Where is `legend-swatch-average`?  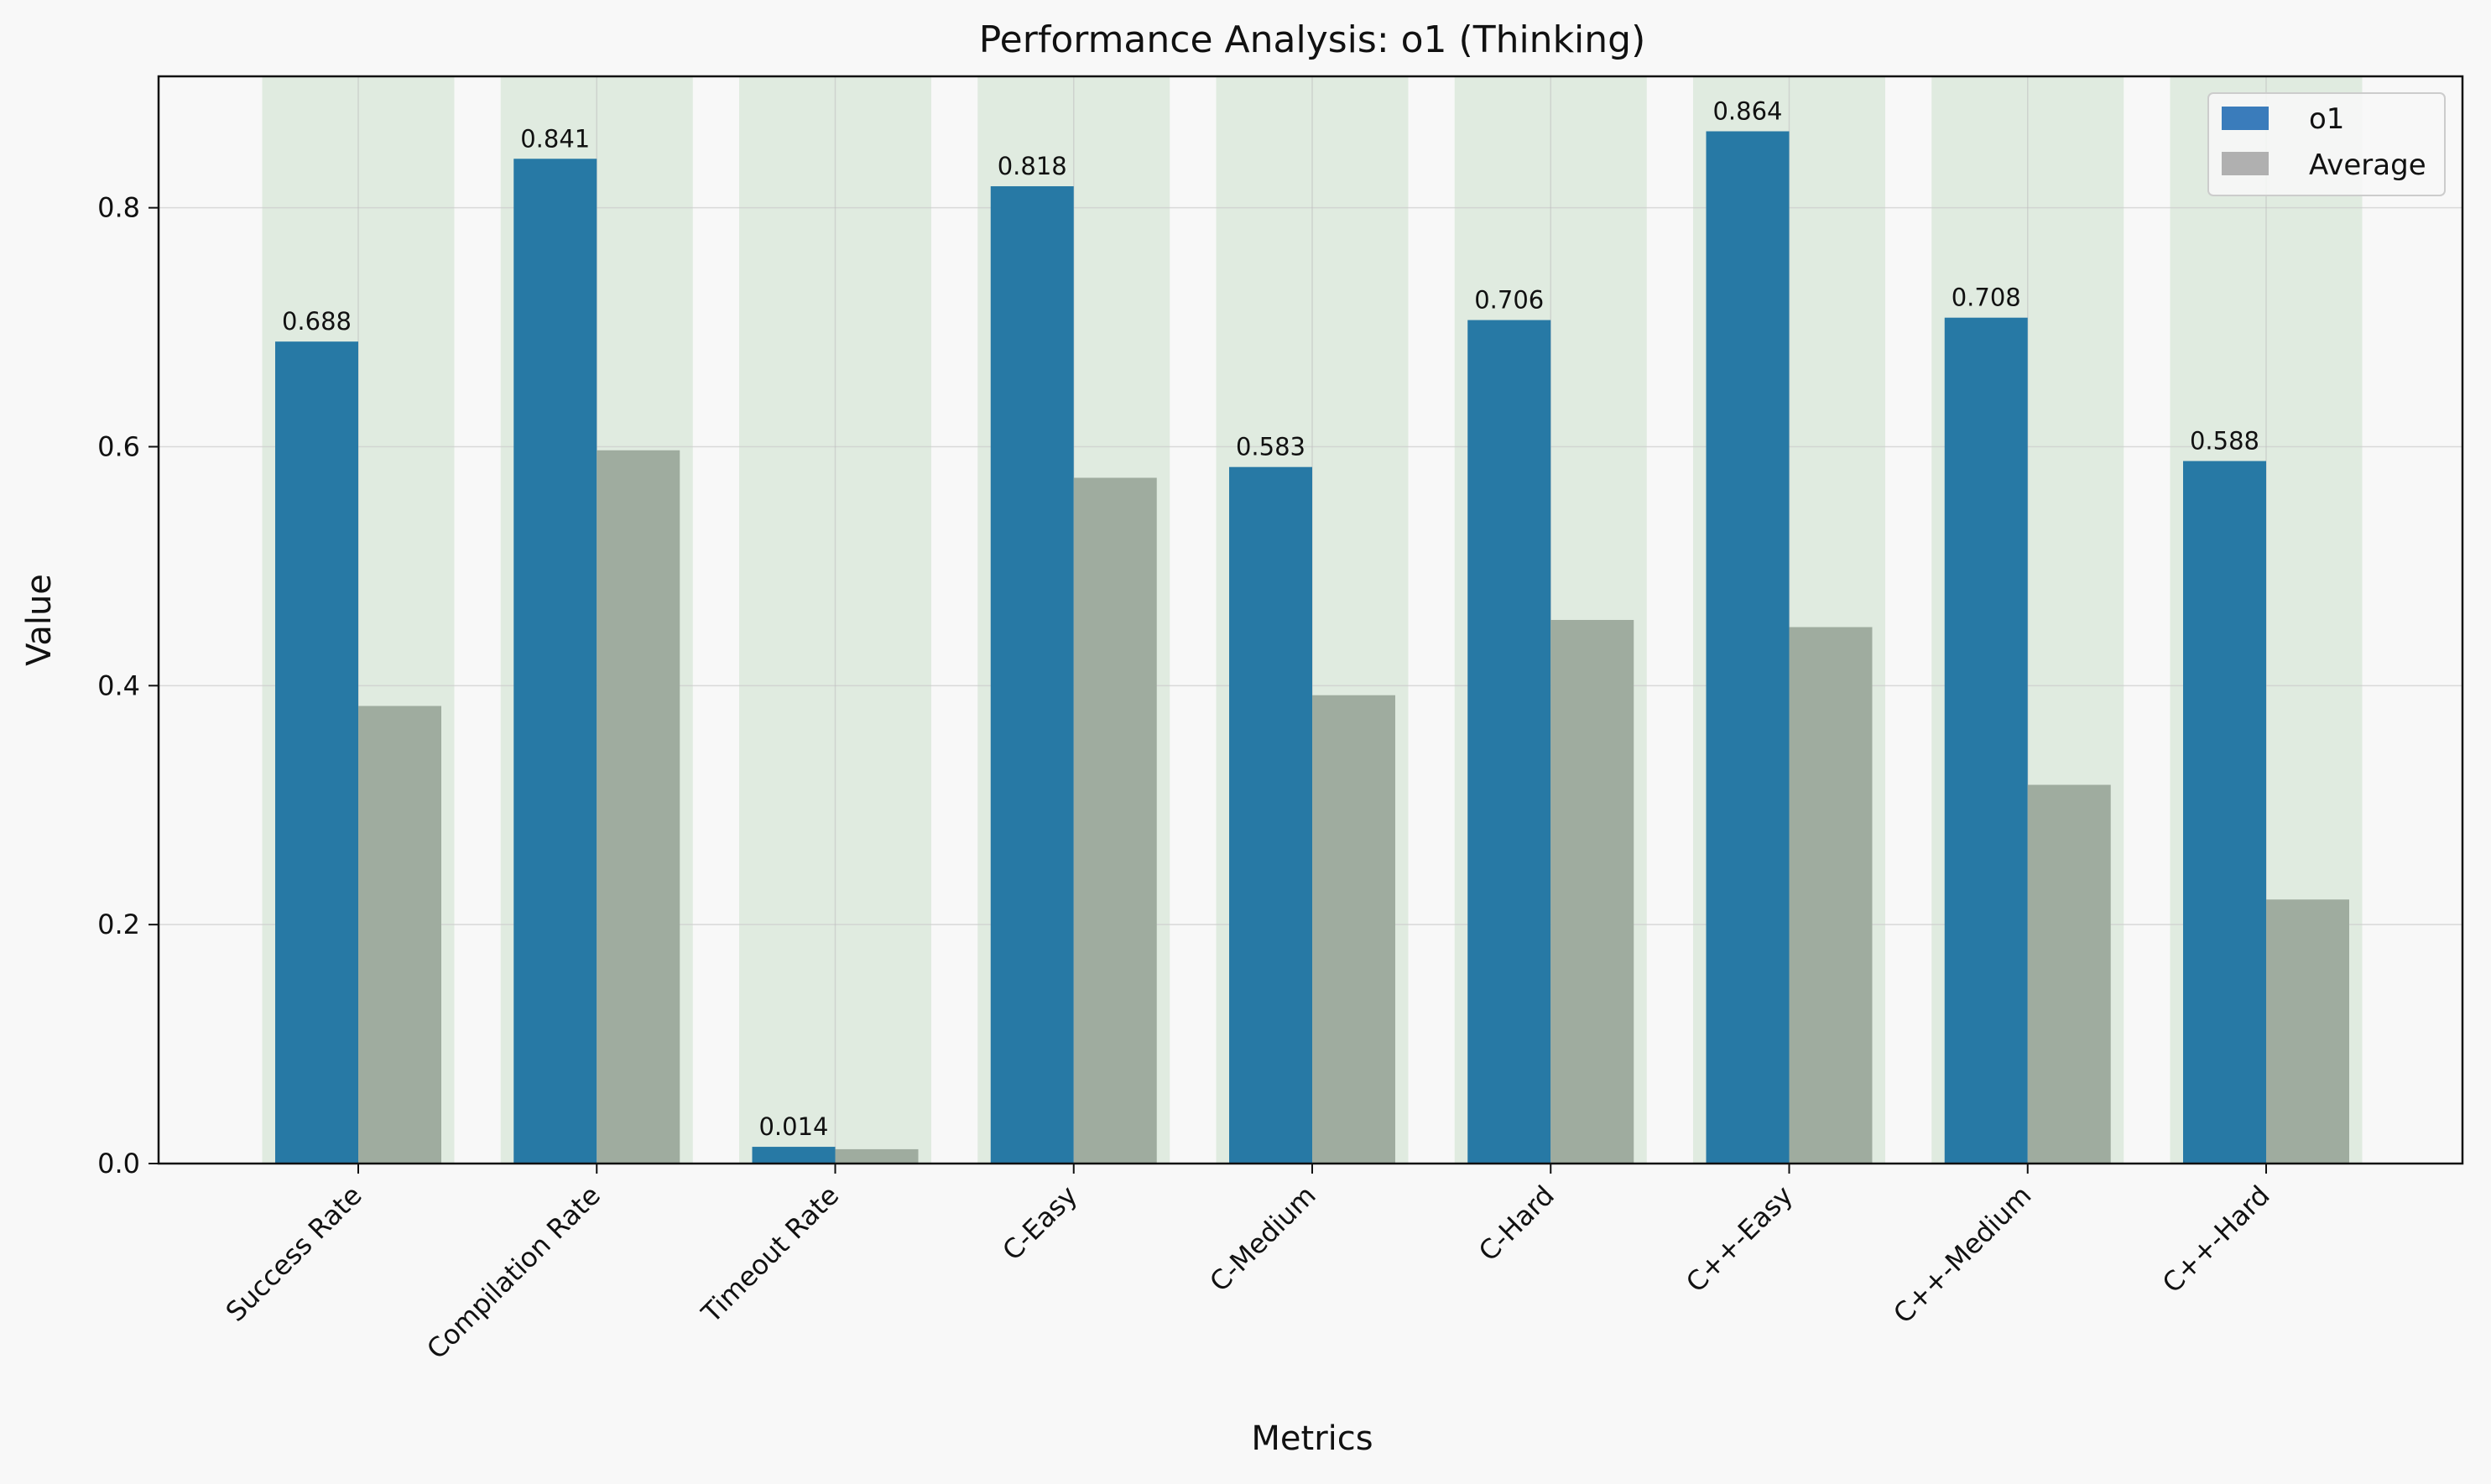
legend-swatch-average is located at coordinates (2245, 163).